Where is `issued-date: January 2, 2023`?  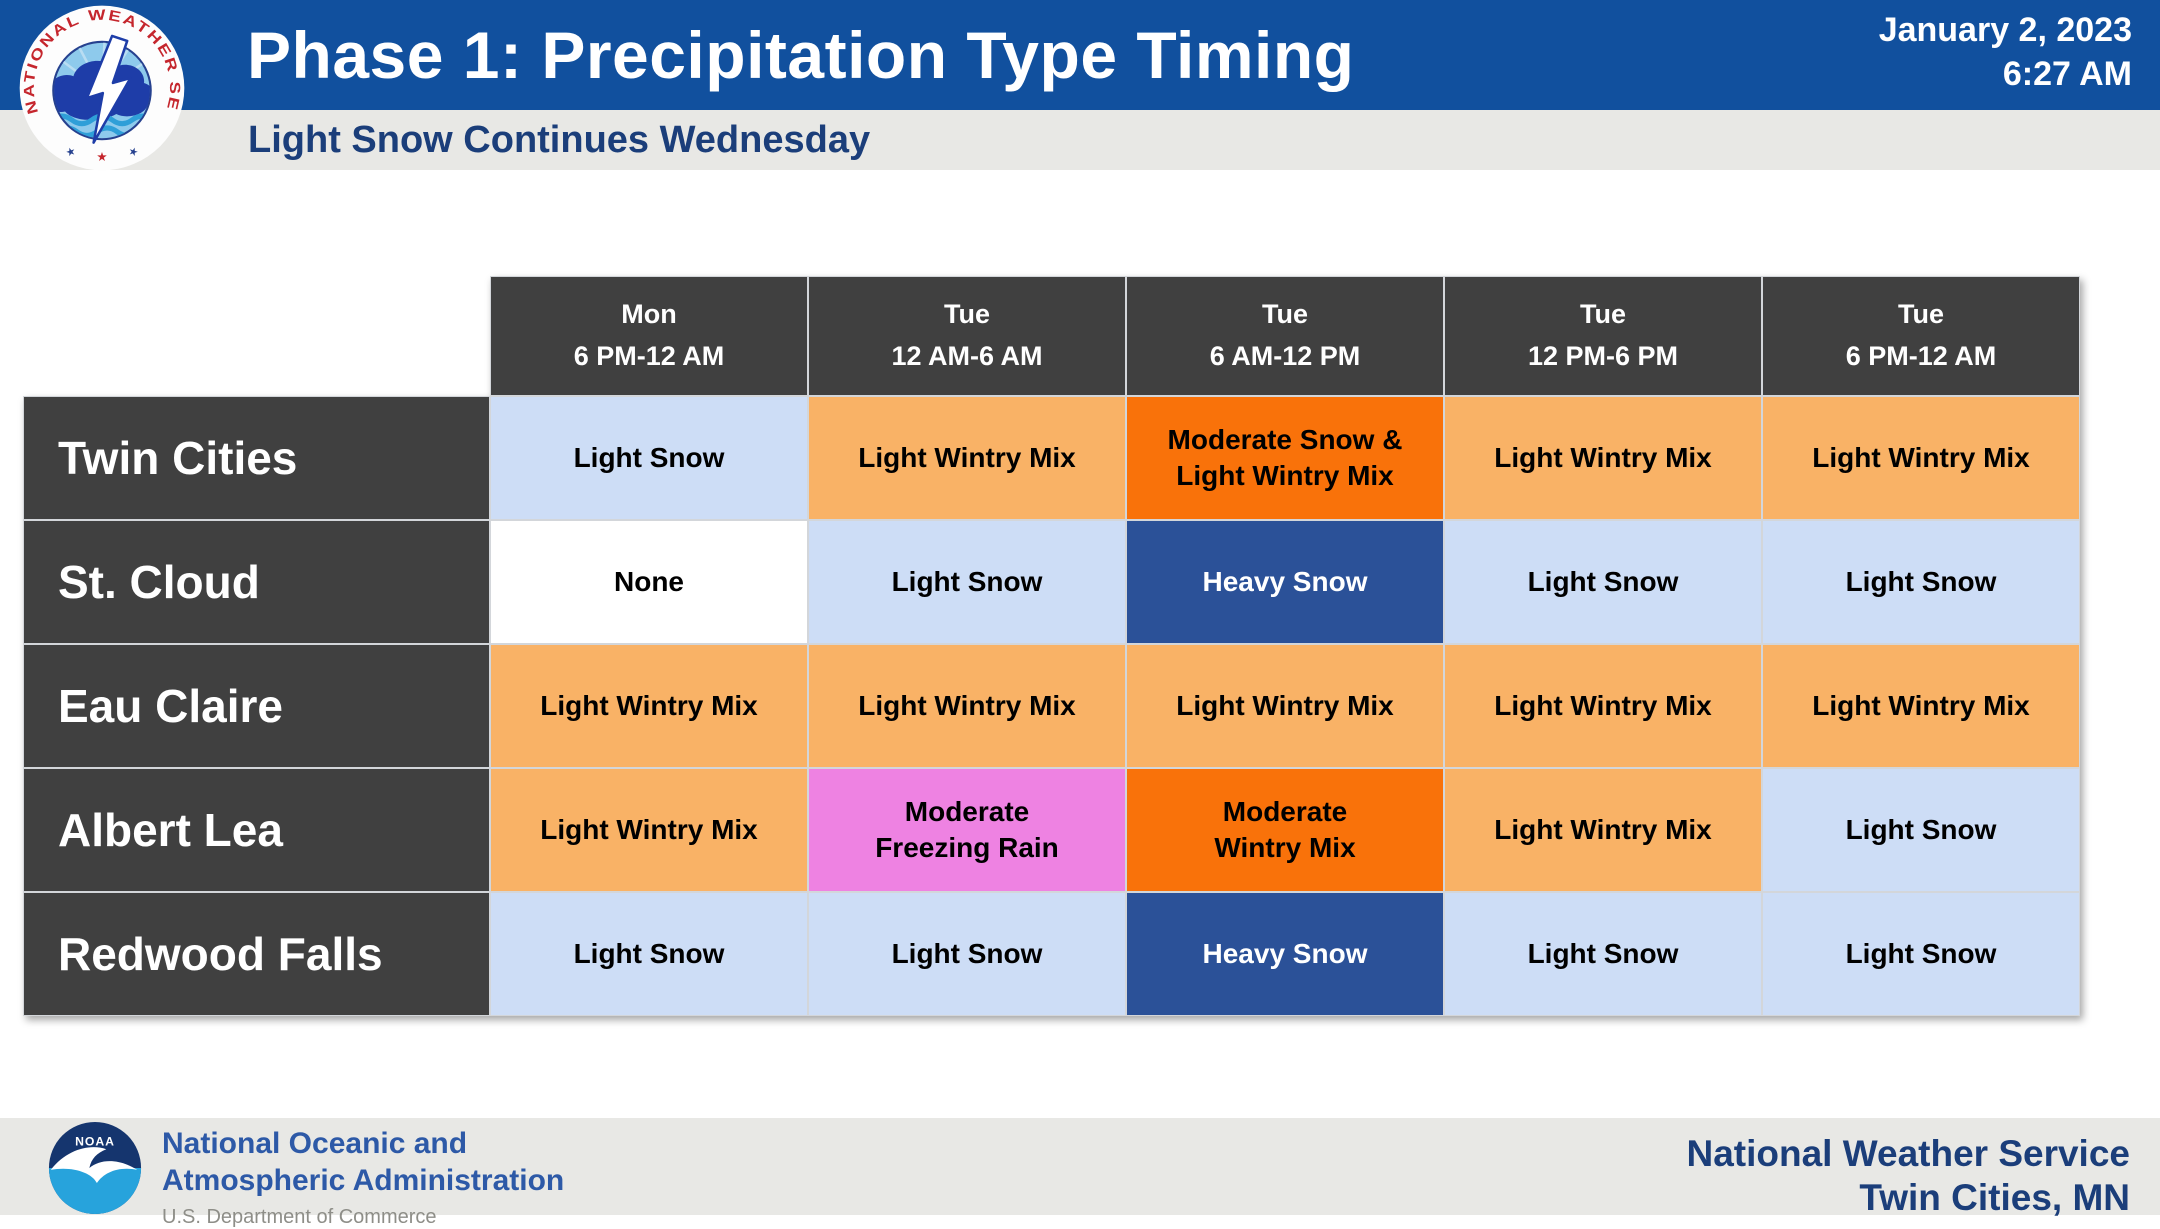
issued-date: January 2, 2023 is located at coordinates (2005, 30).